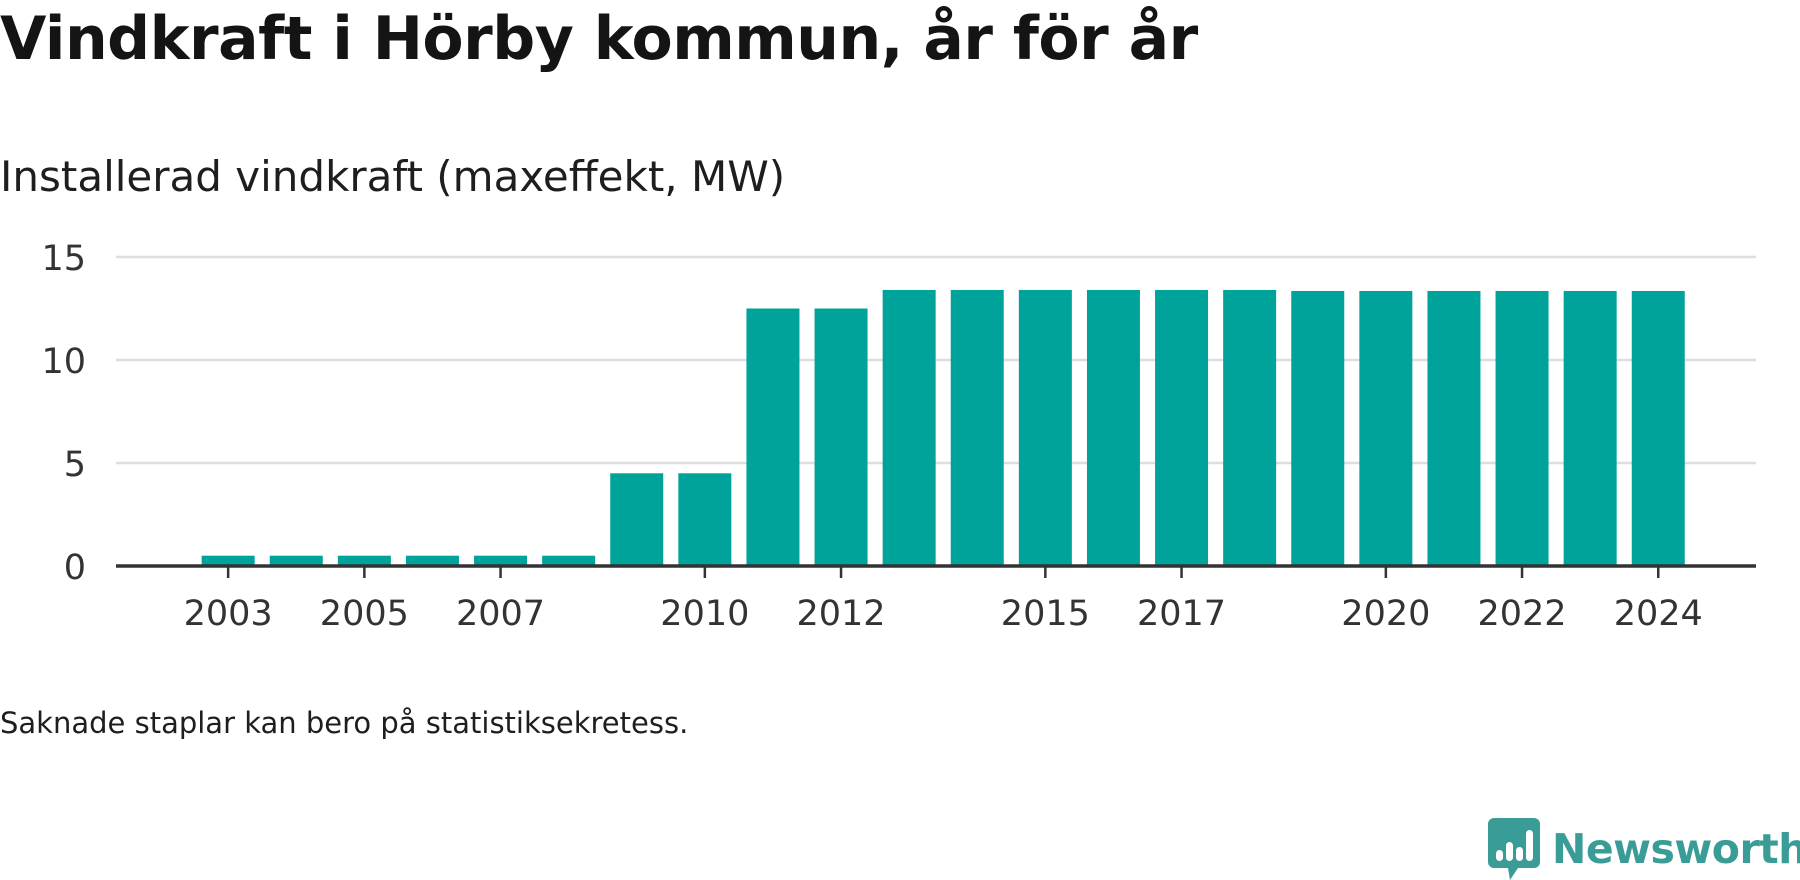 The image size is (1800, 880). What do you see at coordinates (773, 437) in the screenshot?
I see `bar-2011` at bounding box center [773, 437].